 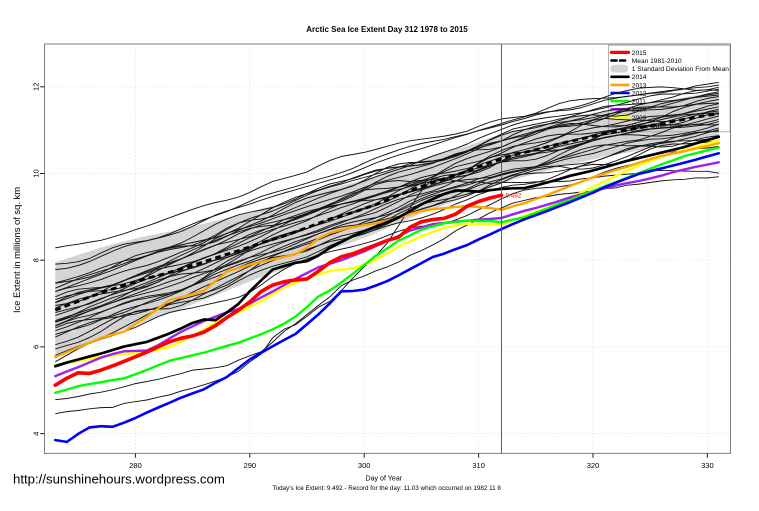 What do you see at coordinates (639, 77) in the screenshot?
I see `svg-text: 2014` at bounding box center [639, 77].